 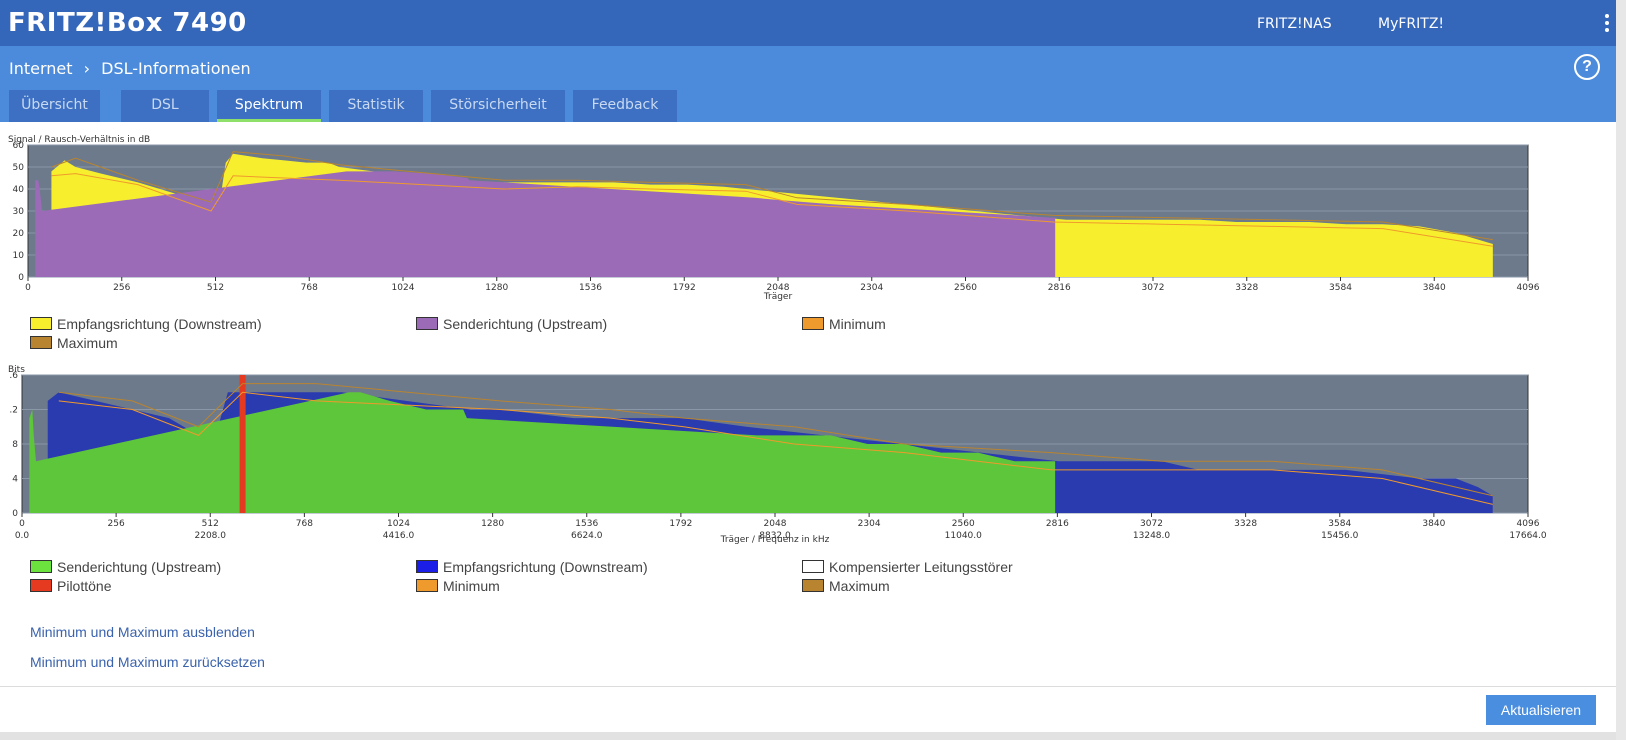 What do you see at coordinates (808, 736) in the screenshot?
I see `bottom-strip` at bounding box center [808, 736].